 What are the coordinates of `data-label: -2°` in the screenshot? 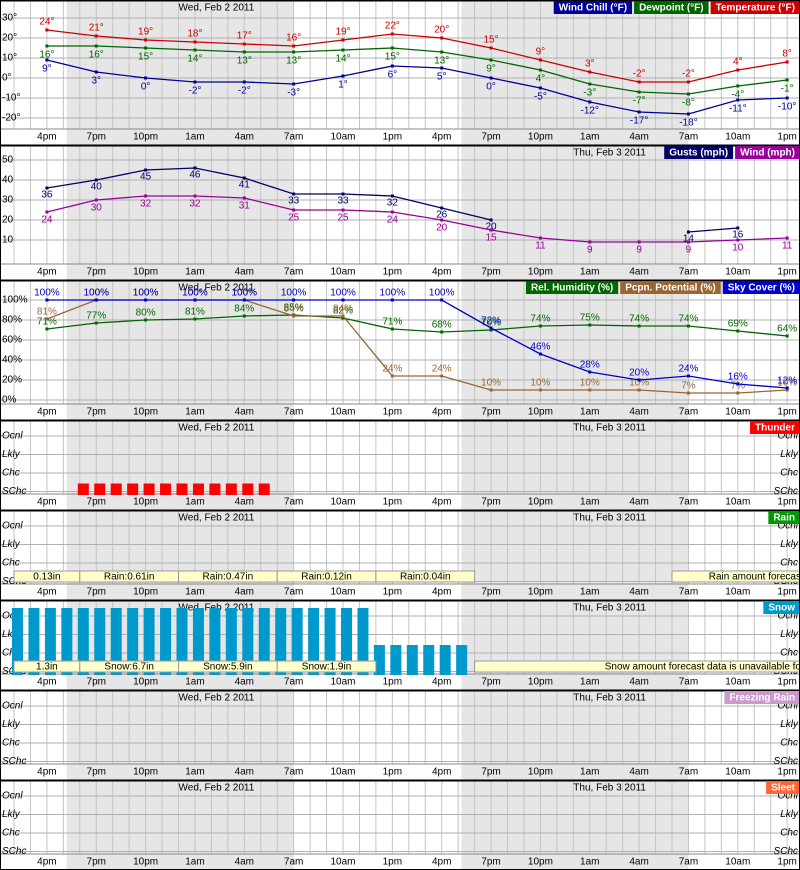 It's located at (688, 74).